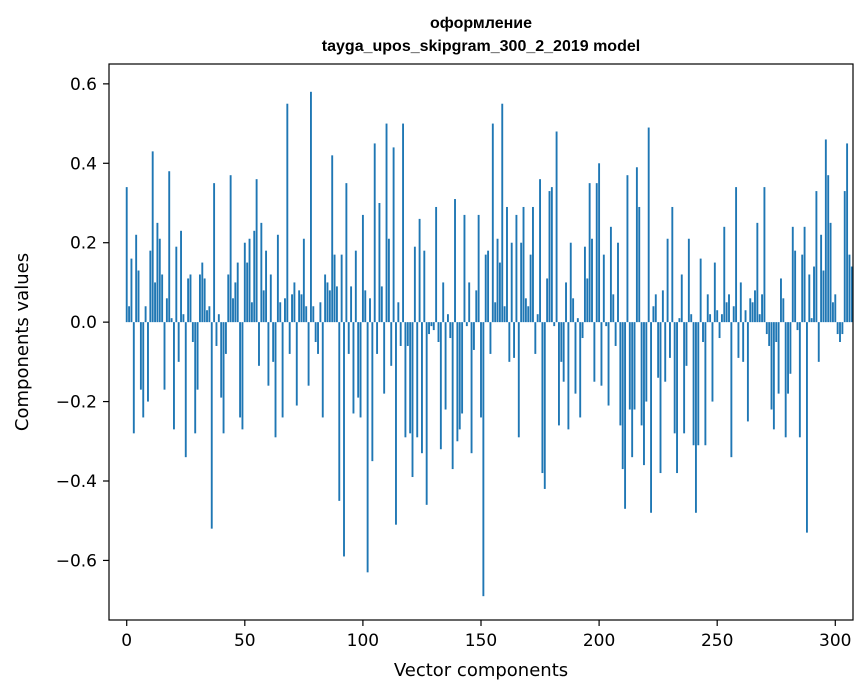  I want to click on x-axis-ticks: 0 50 100 150 200 250 300, so click(486, 635).